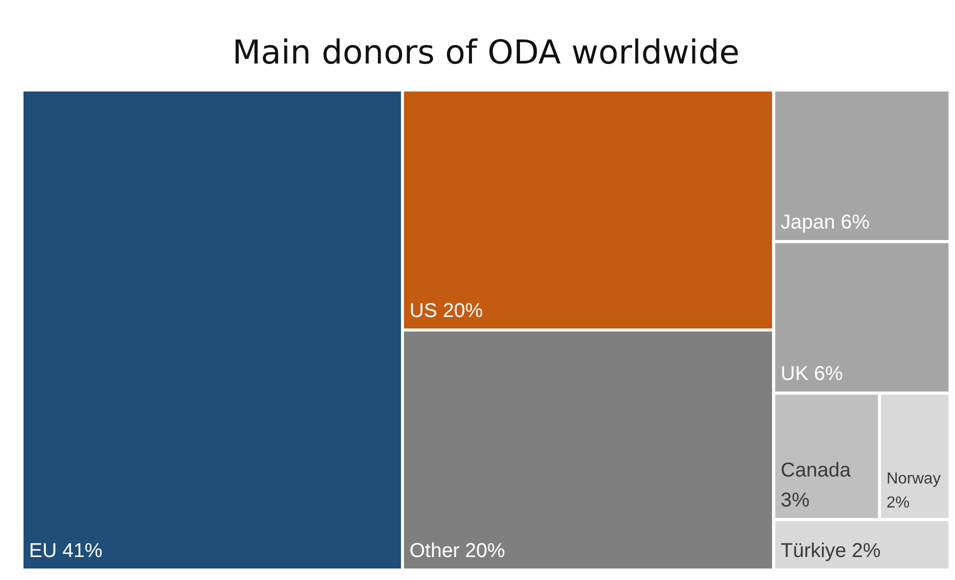 This screenshot has height=580, width=955. Describe the element at coordinates (808, 223) in the screenshot. I see `category-label: Japan` at that location.